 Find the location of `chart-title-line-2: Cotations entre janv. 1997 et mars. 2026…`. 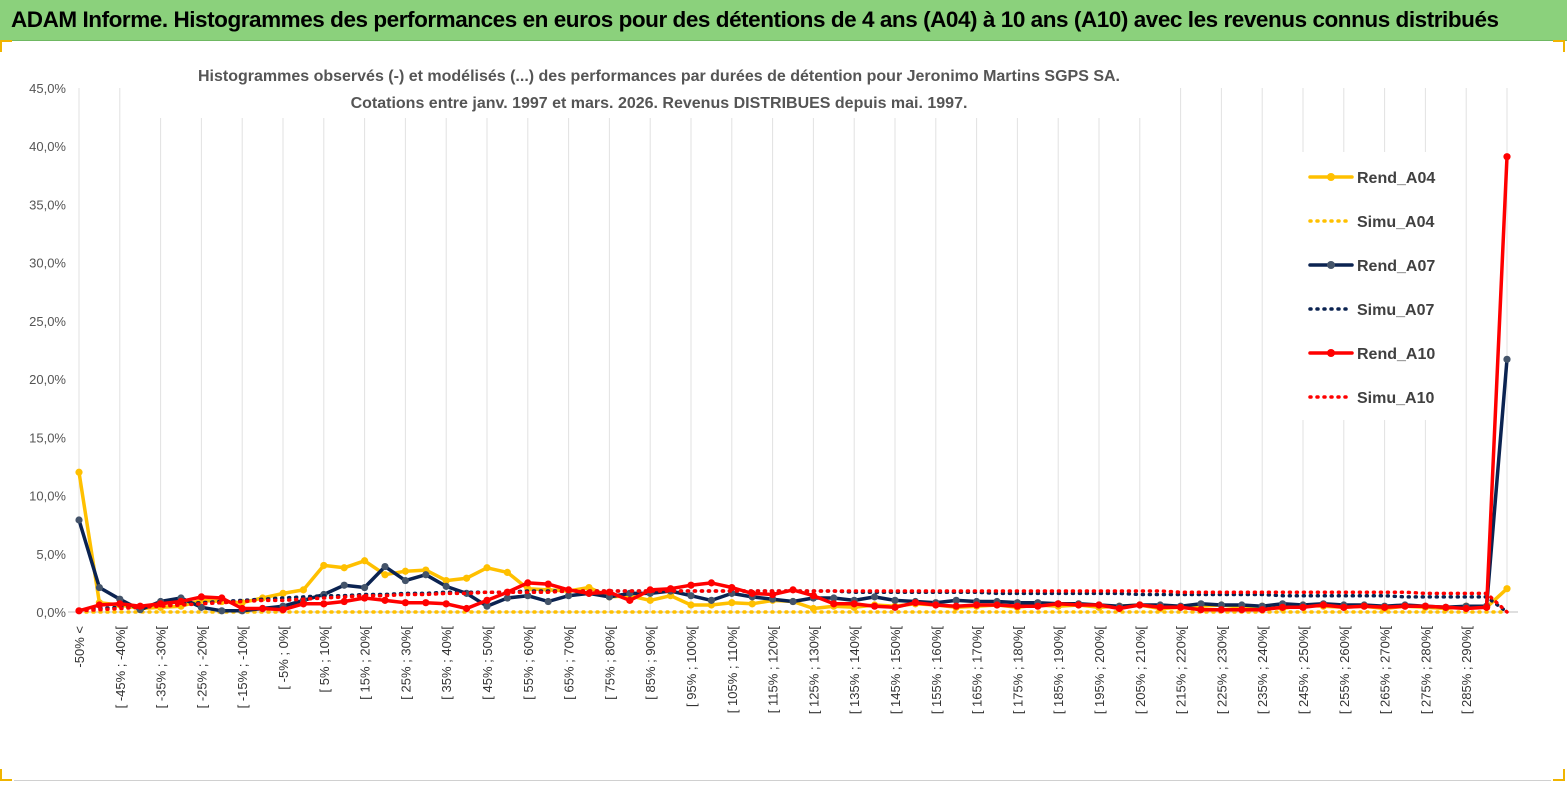

chart-title-line-2: Cotations entre janv. 1997 et mars. 2026… is located at coordinates (659, 103).